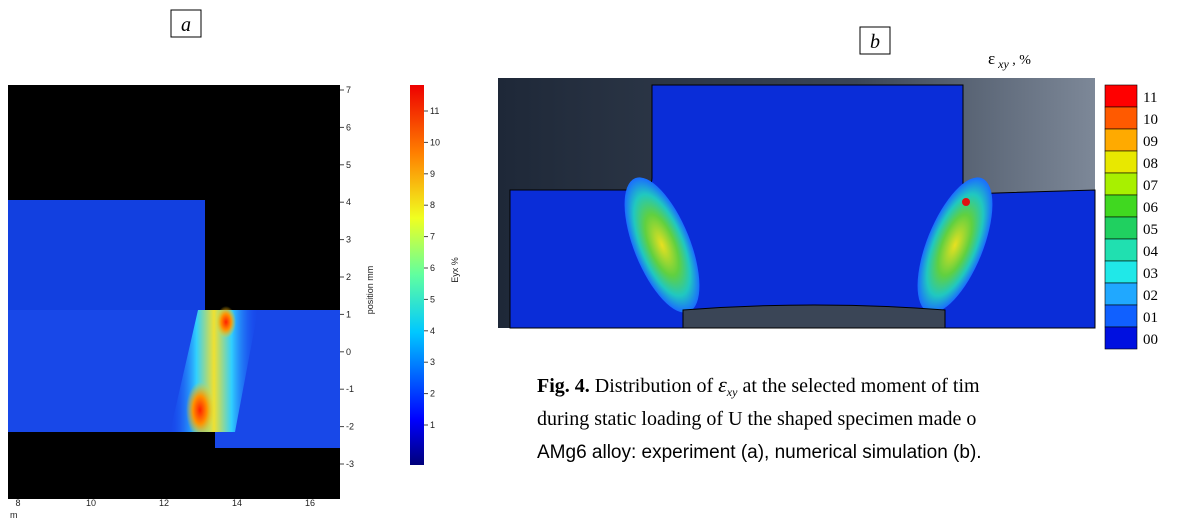  What do you see at coordinates (432, 174) in the screenshot?
I see `colorbar-tick-label: 9` at bounding box center [432, 174].